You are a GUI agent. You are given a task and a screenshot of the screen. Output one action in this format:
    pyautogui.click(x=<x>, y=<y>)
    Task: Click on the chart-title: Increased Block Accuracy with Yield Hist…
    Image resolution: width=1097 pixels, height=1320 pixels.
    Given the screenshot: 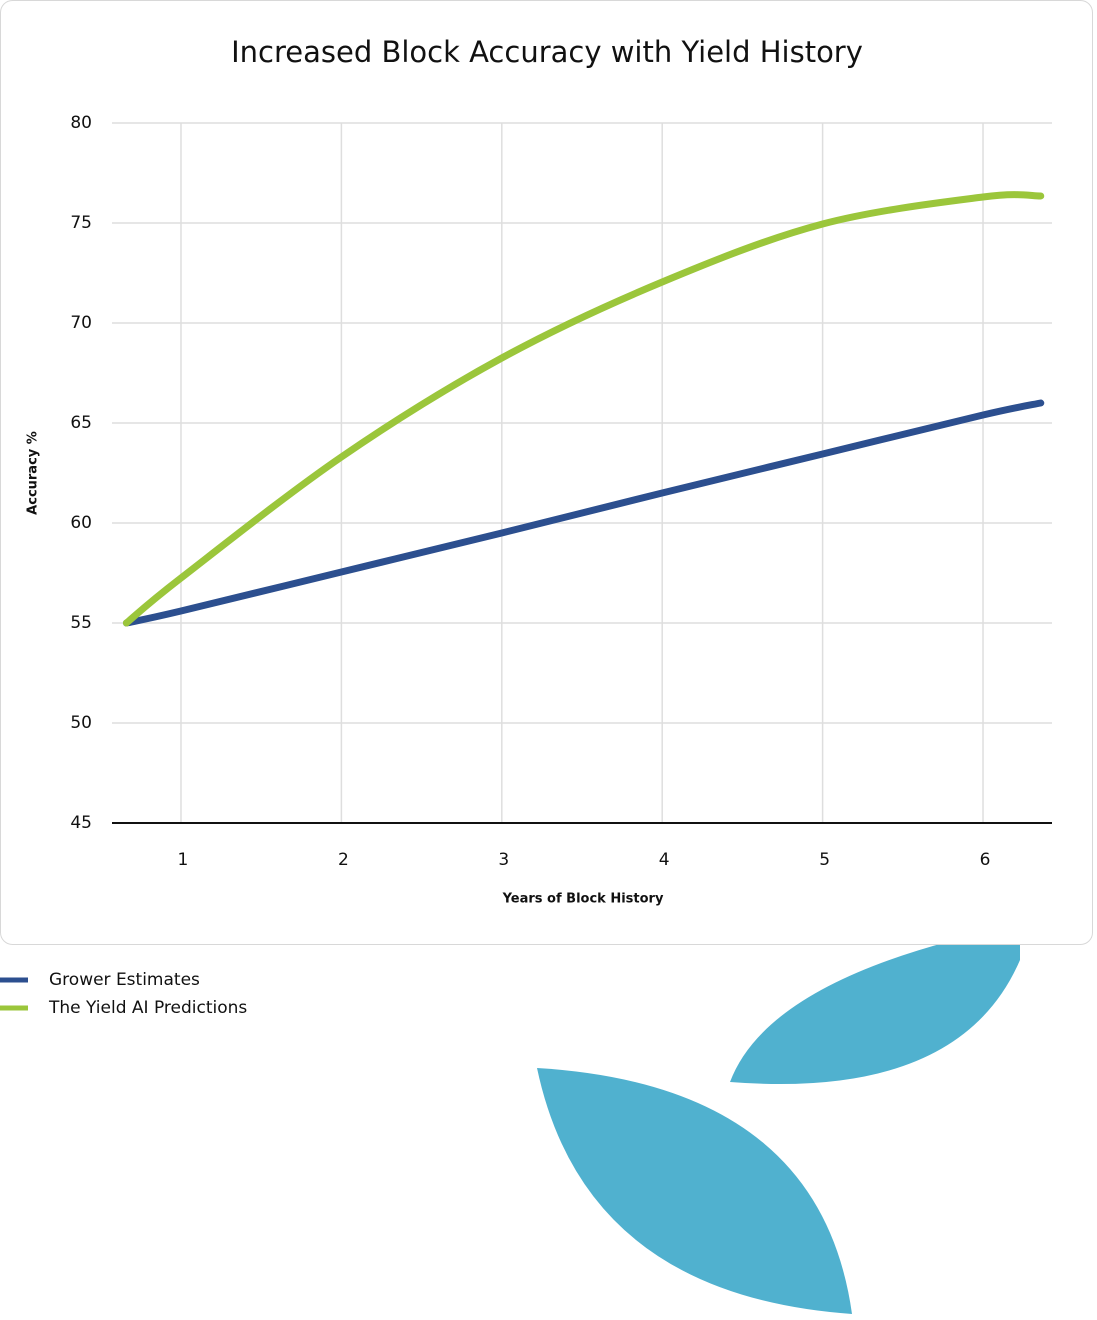 What is the action you would take?
    pyautogui.click(x=547, y=52)
    